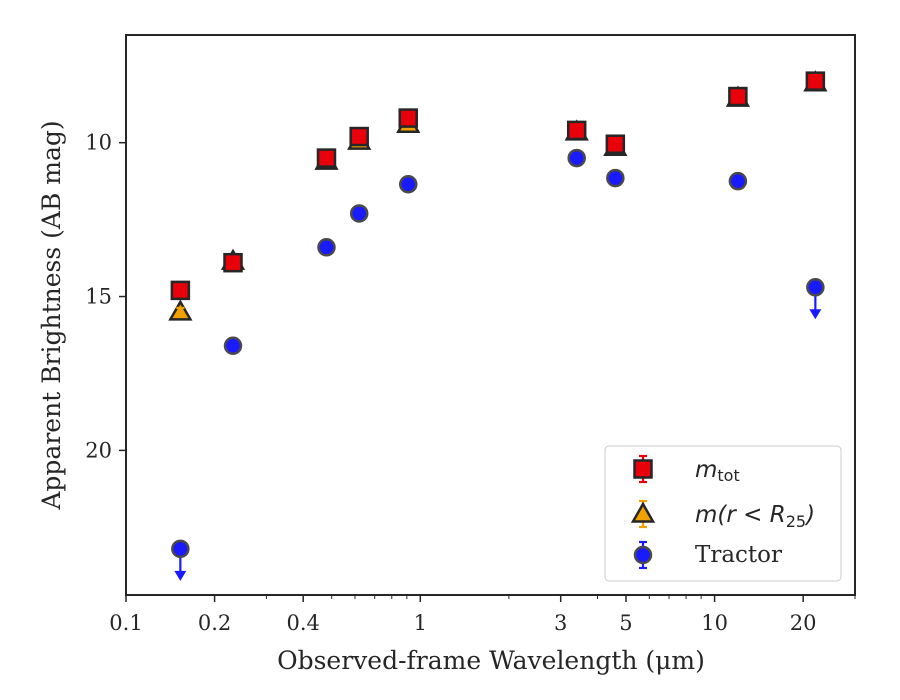 The height and width of the screenshot is (700, 900). What do you see at coordinates (491, 660) in the screenshot?
I see `x-axis-label: Observed-frame Wavelength (μm)` at bounding box center [491, 660].